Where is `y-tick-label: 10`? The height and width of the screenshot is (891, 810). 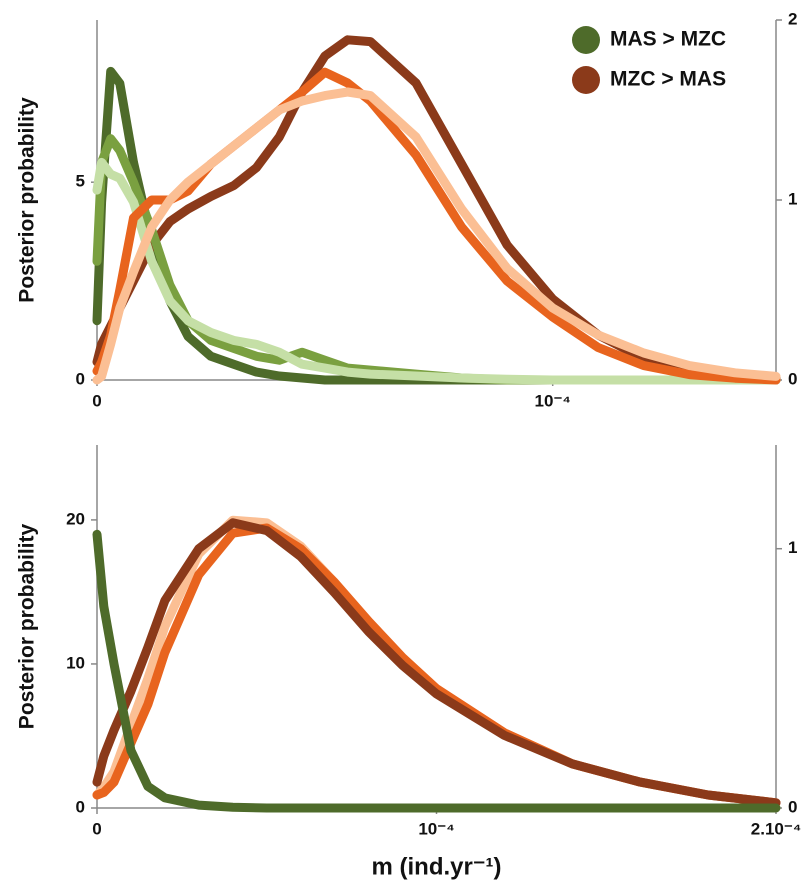
y-tick-label: 10 is located at coordinates (75, 662).